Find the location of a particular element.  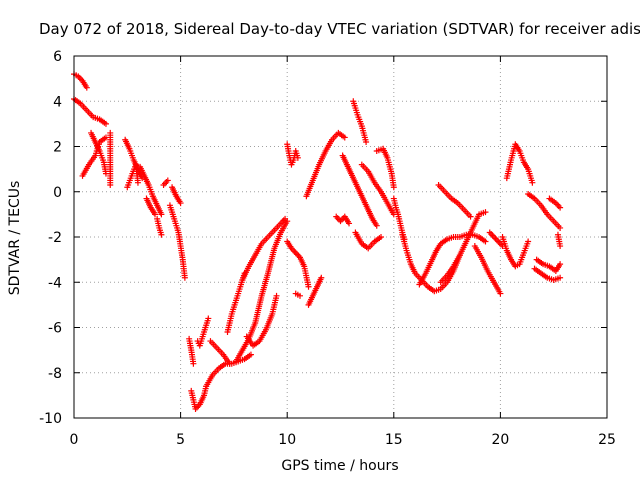

x-tick-label: 20 is located at coordinates (500, 440).